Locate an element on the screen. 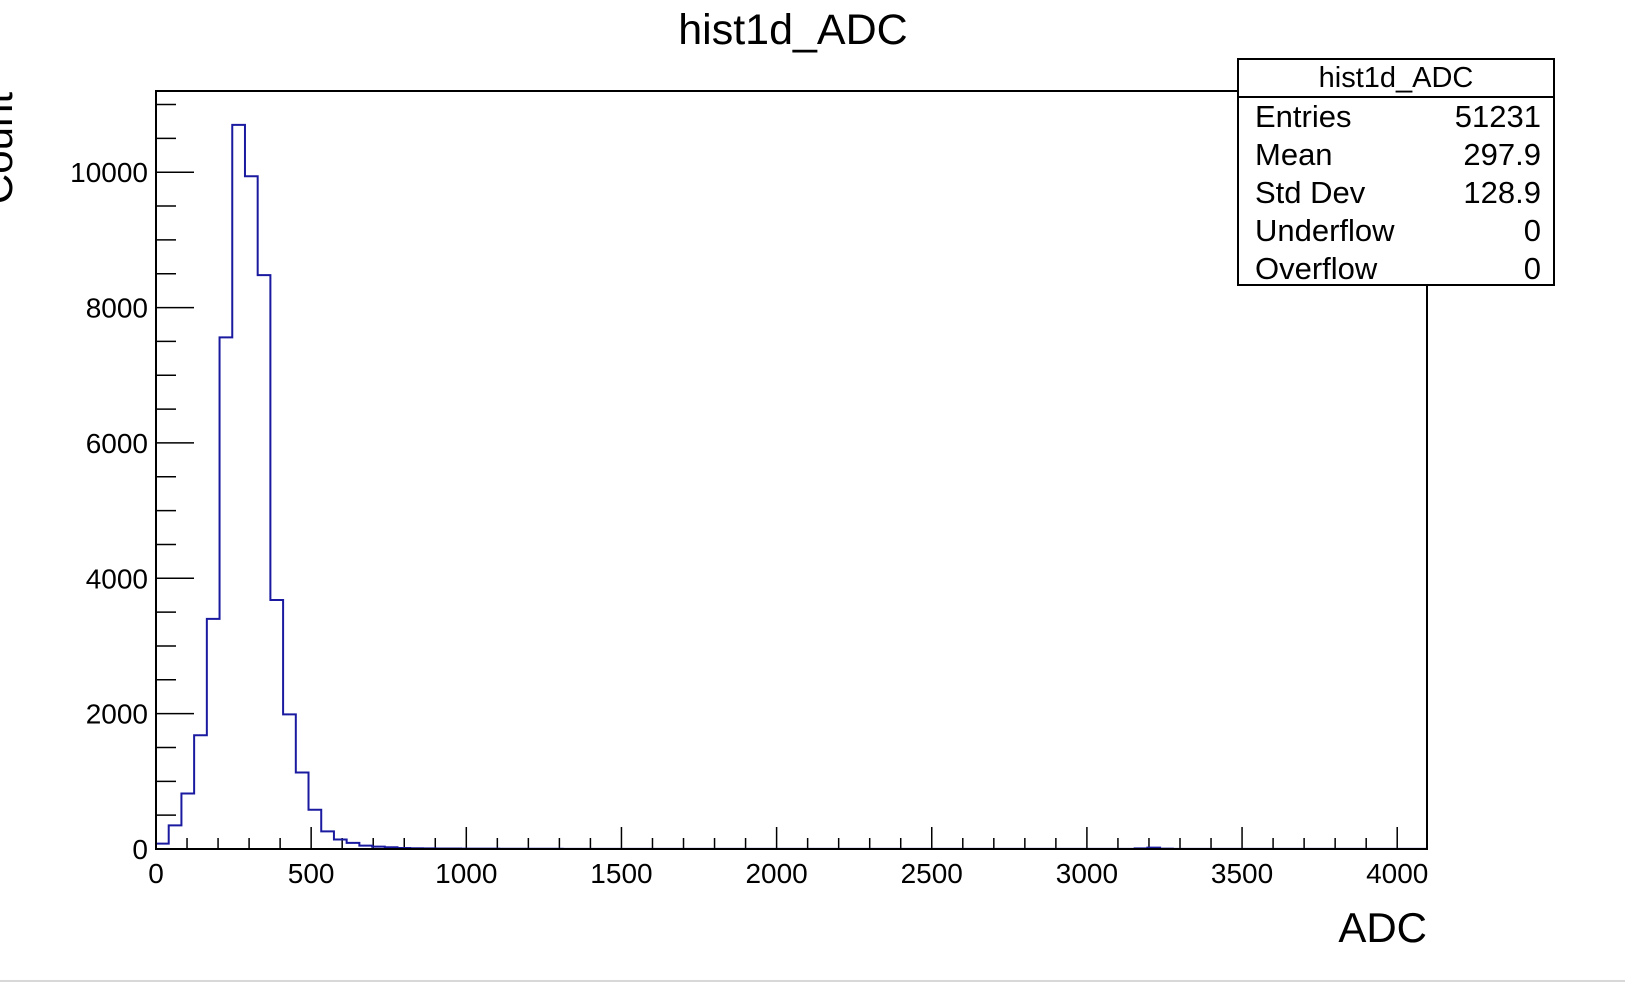 This screenshot has width=1625, height=982. y-tick-label: 8000 is located at coordinates (117, 308).